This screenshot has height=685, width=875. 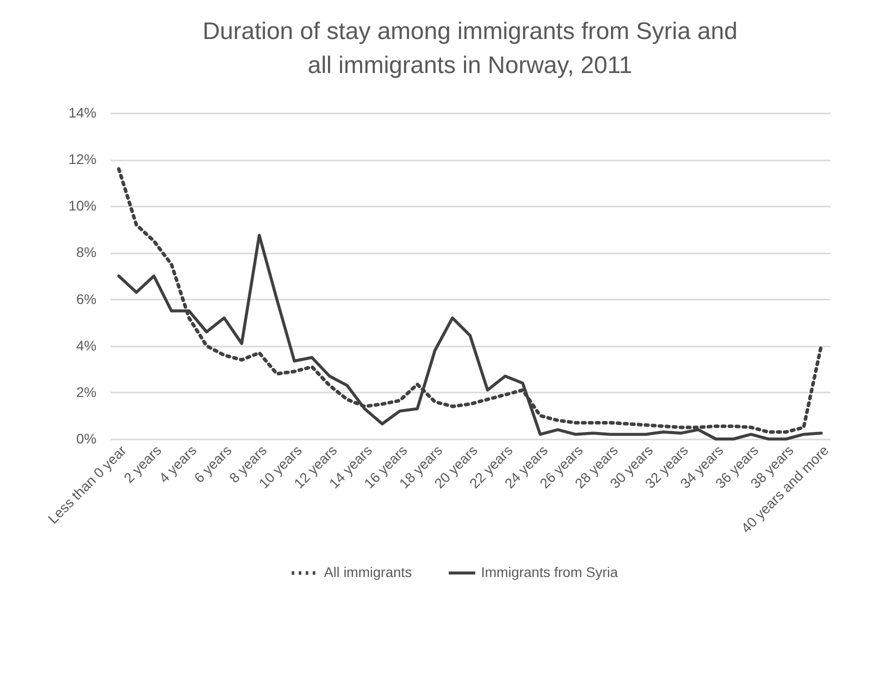 I want to click on y-tick-label: 0%, so click(x=86, y=438).